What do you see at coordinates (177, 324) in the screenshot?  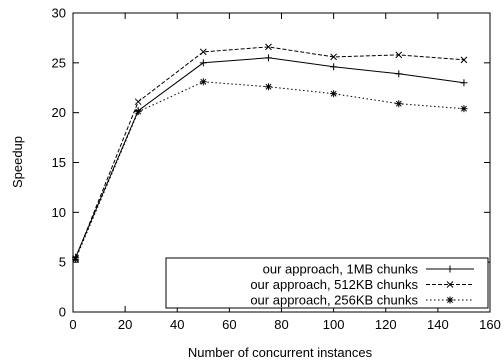 I see `x-tick-label: 40` at bounding box center [177, 324].